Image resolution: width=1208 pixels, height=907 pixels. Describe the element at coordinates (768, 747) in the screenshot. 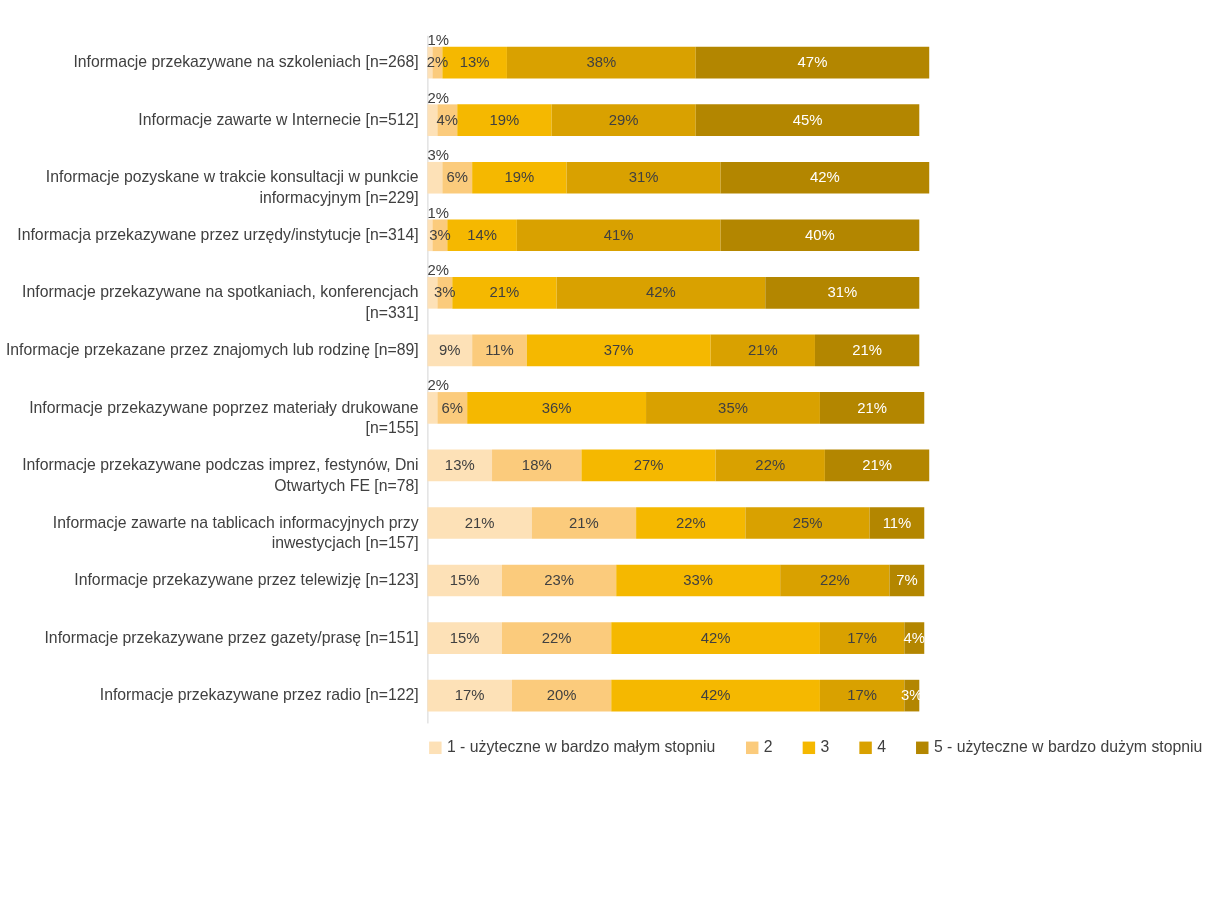

I see `legend-label: 2` at that location.